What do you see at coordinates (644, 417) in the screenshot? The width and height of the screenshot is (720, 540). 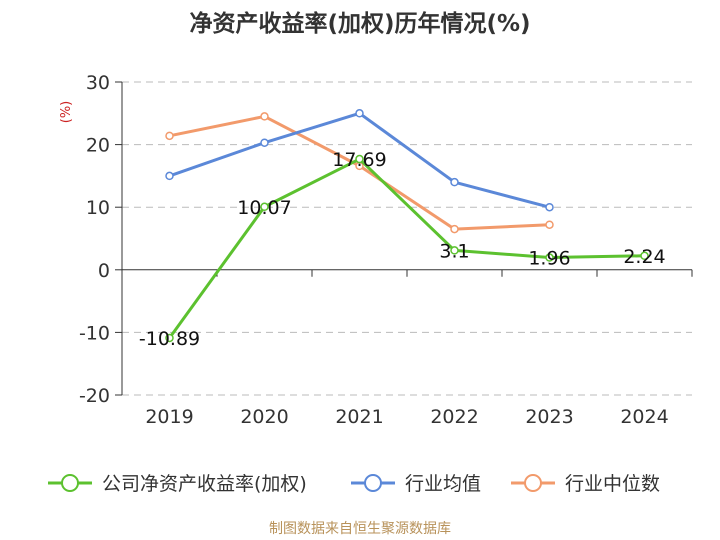 I see `x-tick-label: 2024` at bounding box center [644, 417].